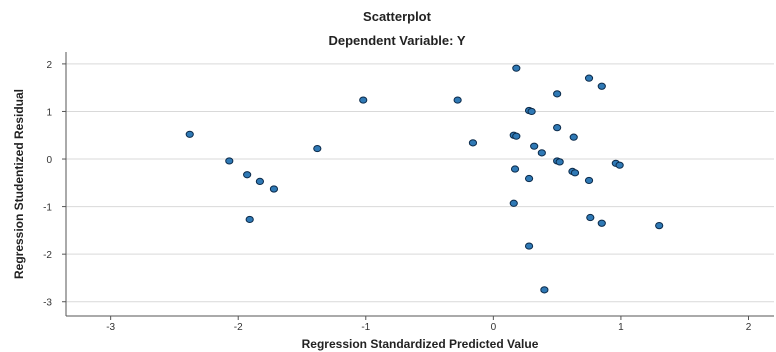  I want to click on y-tick-label: 2, so click(49, 65).